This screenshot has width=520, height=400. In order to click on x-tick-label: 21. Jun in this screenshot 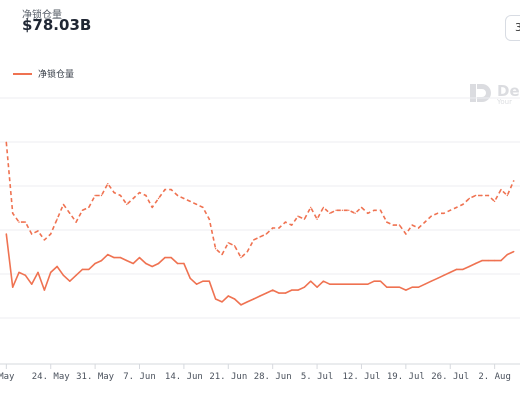, I will do `click(228, 377)`.